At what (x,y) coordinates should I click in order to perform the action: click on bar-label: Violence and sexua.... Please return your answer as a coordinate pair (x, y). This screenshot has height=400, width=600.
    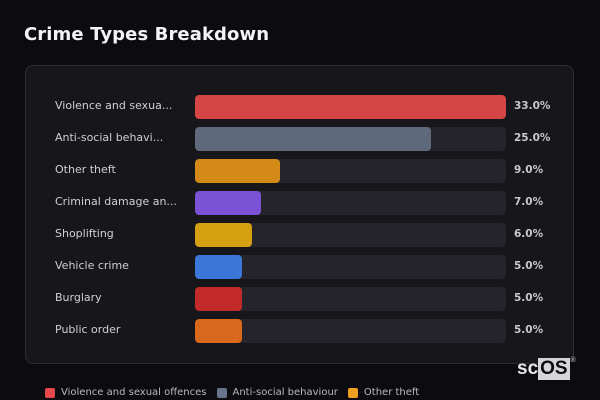
    Looking at the image, I should click on (114, 105).